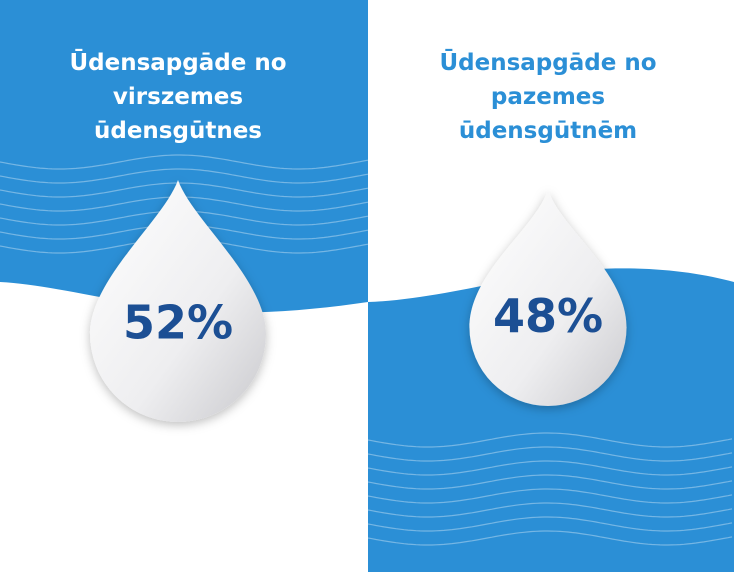 This screenshot has width=734, height=572. What do you see at coordinates (178, 97) in the screenshot?
I see `panel-title-line: virszemes` at bounding box center [178, 97].